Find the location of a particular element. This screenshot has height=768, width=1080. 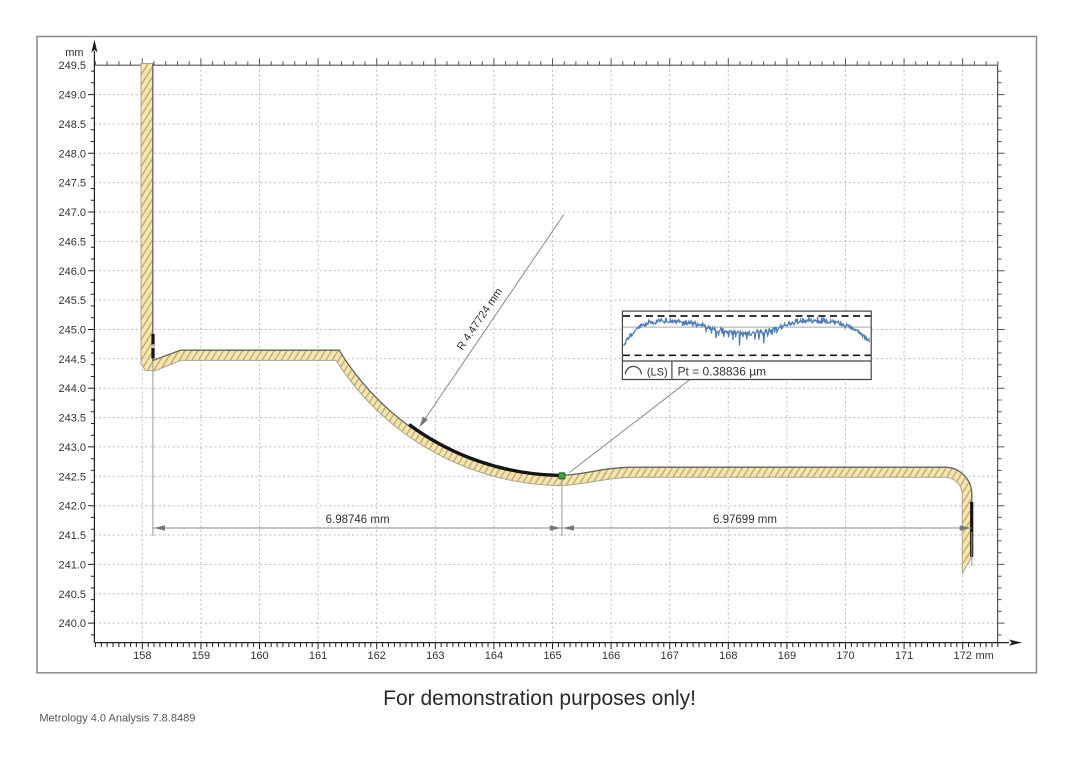

svg-text: 242.0 is located at coordinates (72, 507).